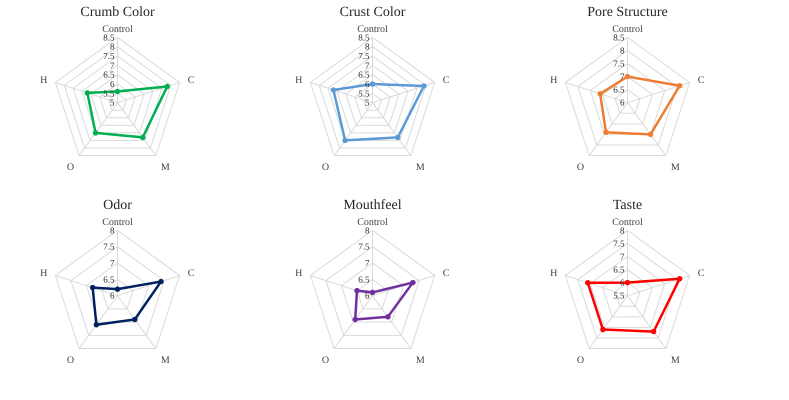 This screenshot has width=789, height=400. Describe the element at coordinates (117, 12) in the screenshot. I see `chart-title: Crumb Color` at that location.